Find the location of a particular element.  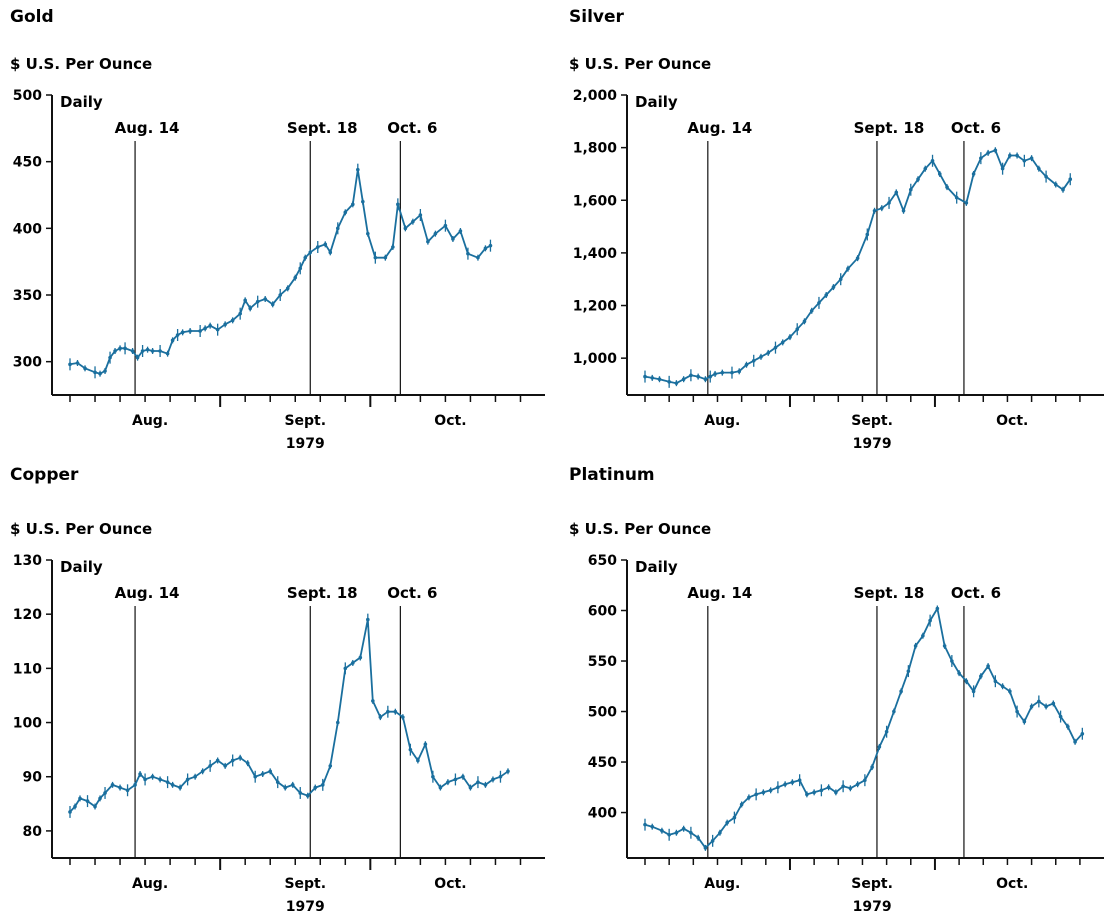

y-tick-label: 550 is located at coordinates (602, 662).